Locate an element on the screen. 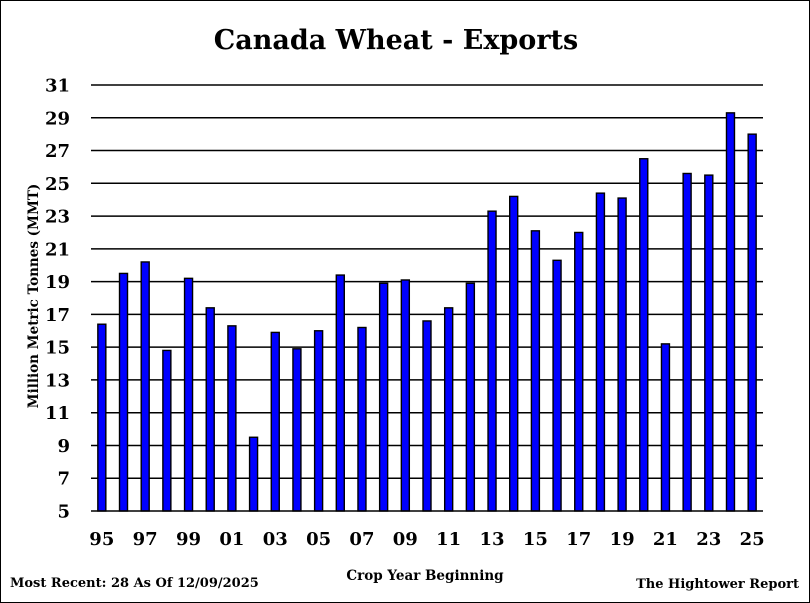 This screenshot has width=810, height=603. y-axis-label: Million Metric Tonnes (MMT) is located at coordinates (34, 296).